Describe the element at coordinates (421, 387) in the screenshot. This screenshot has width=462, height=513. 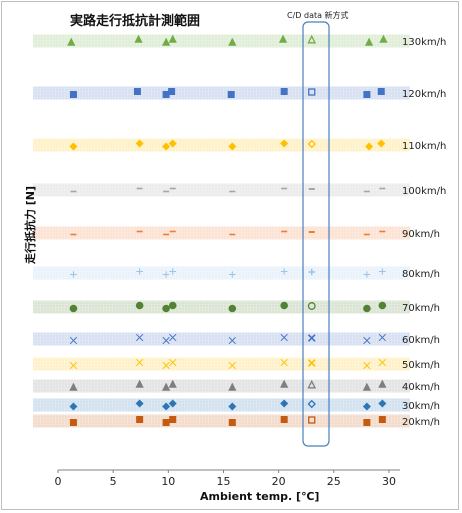
I see `speed-label-40km-h: 40km/h` at that location.